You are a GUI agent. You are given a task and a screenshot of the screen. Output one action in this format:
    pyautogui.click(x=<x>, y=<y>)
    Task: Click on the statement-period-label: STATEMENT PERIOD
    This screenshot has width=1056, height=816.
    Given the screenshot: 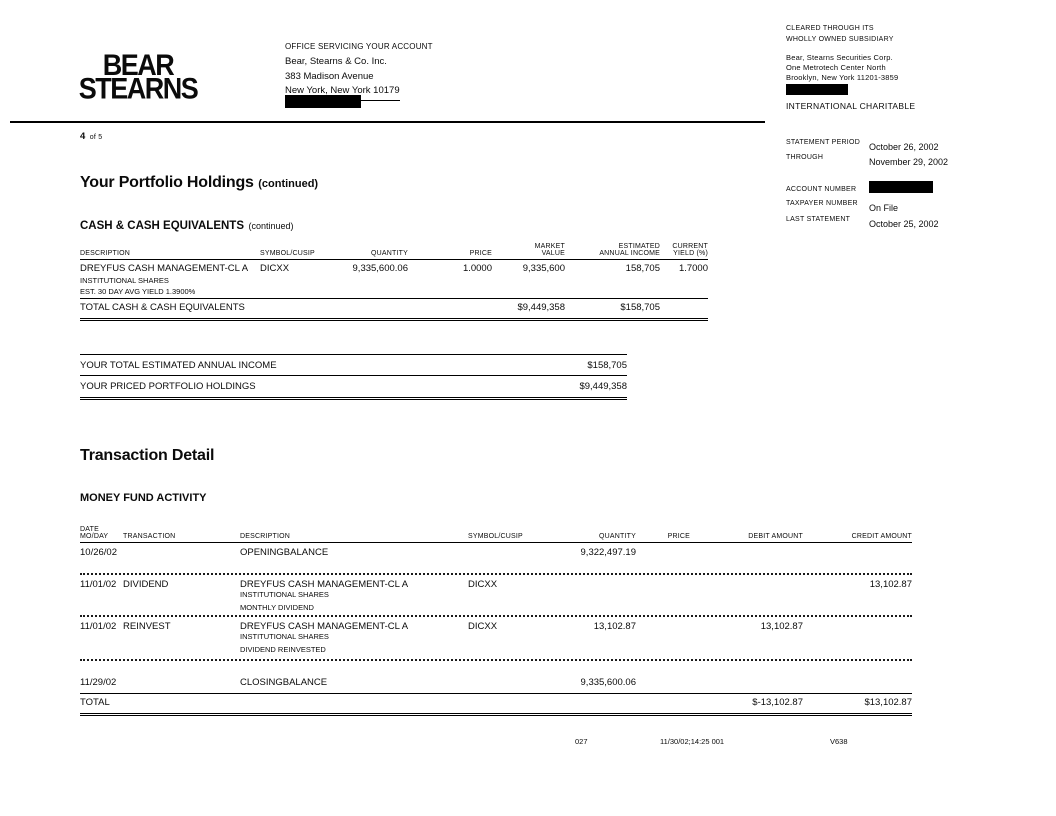 What is the action you would take?
    pyautogui.click(x=823, y=142)
    